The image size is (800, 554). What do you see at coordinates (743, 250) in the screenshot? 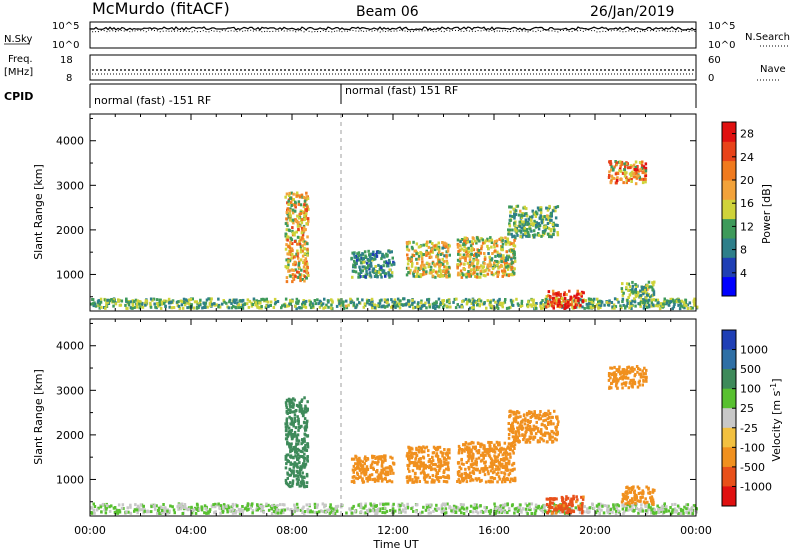
I see `power-colorbar-tick-label: 8` at bounding box center [743, 250].